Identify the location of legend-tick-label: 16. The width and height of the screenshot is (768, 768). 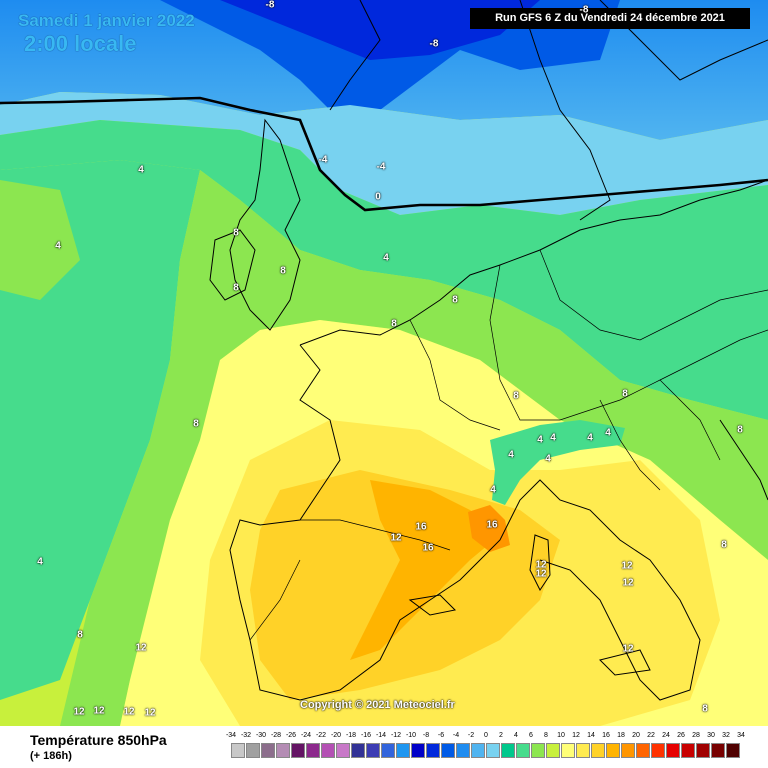
(606, 735).